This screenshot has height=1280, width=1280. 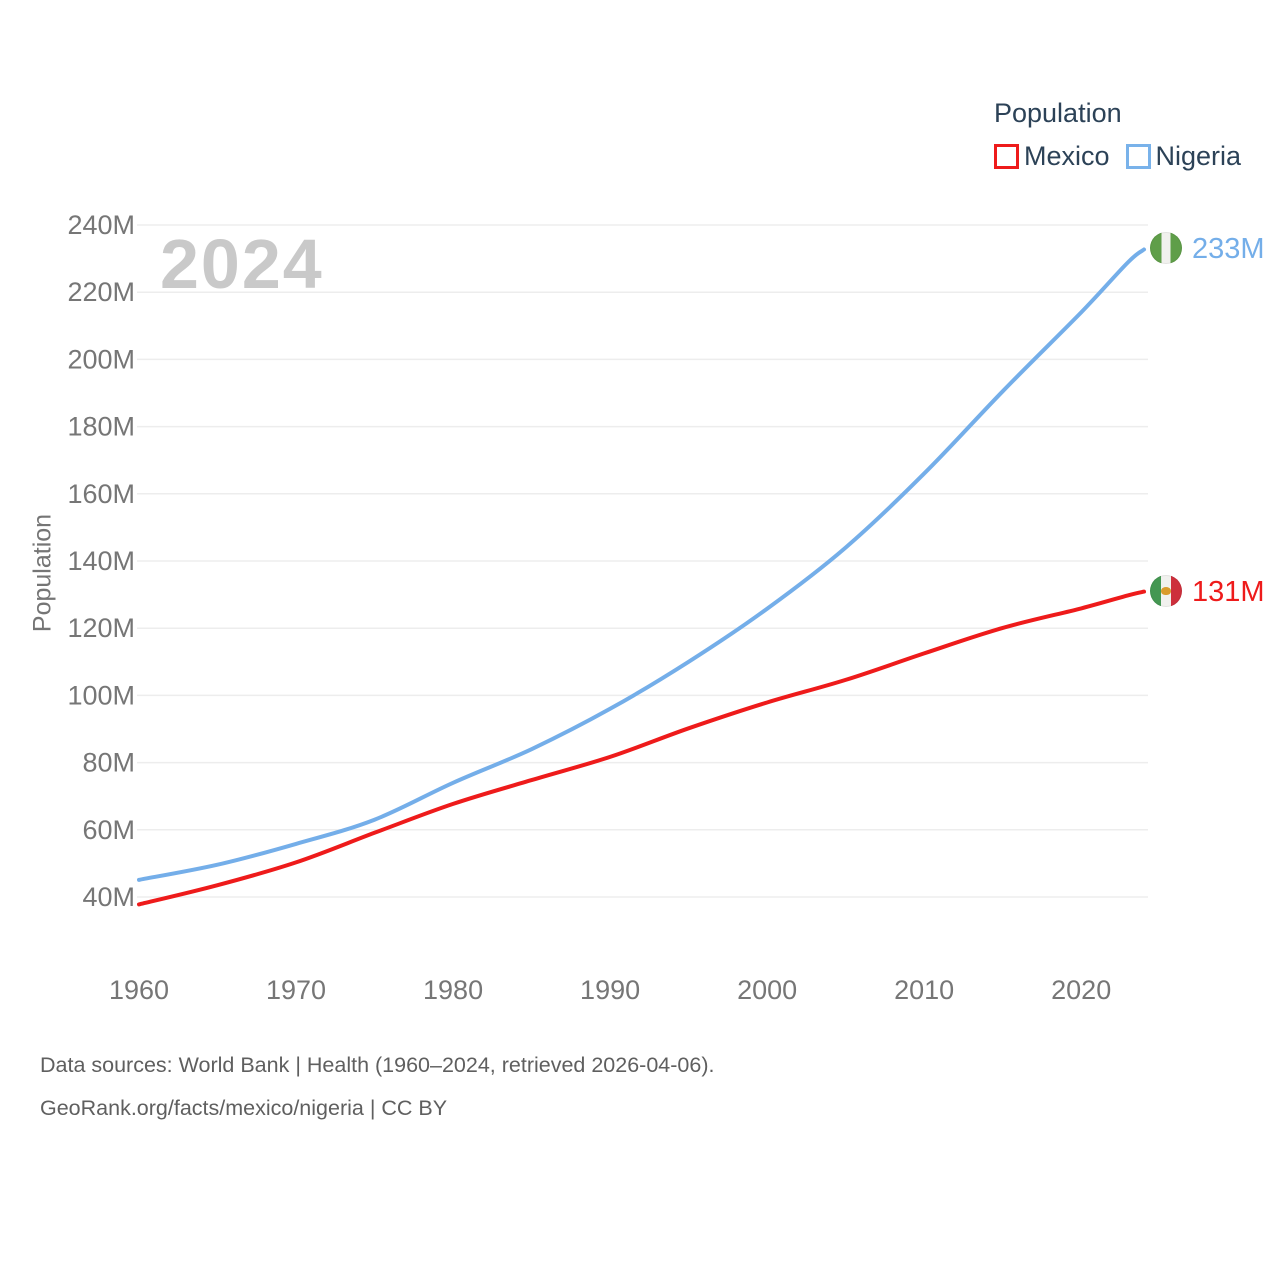 What do you see at coordinates (244, 1108) in the screenshot?
I see `attribution-url-text: GeoRank.org/facts/mexico/nigeria | CC BY` at bounding box center [244, 1108].